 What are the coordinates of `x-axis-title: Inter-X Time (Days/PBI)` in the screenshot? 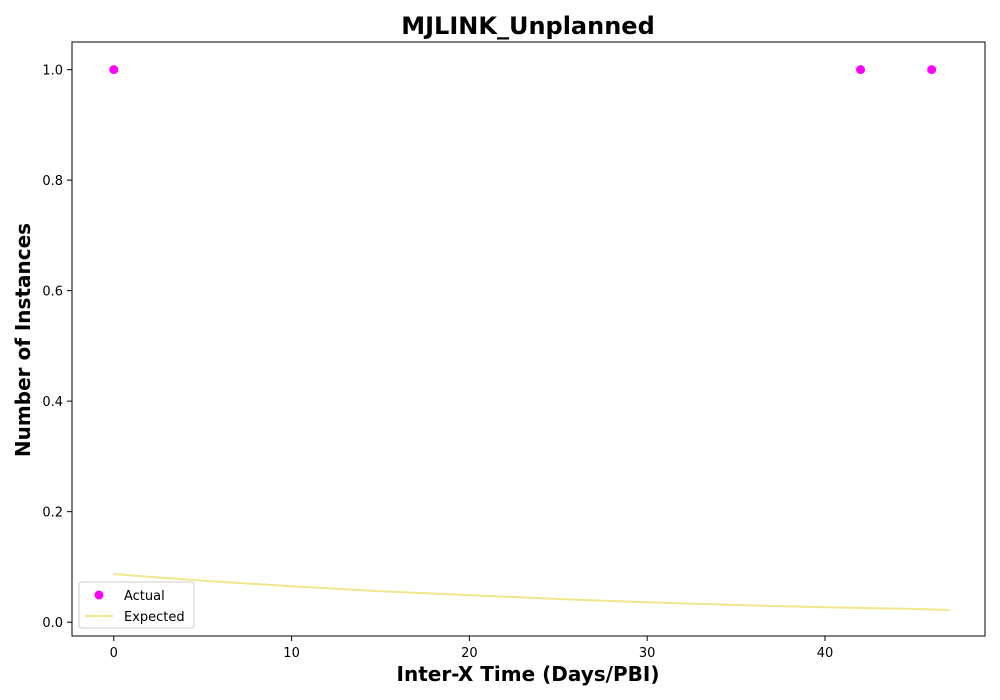 It's located at (528, 674).